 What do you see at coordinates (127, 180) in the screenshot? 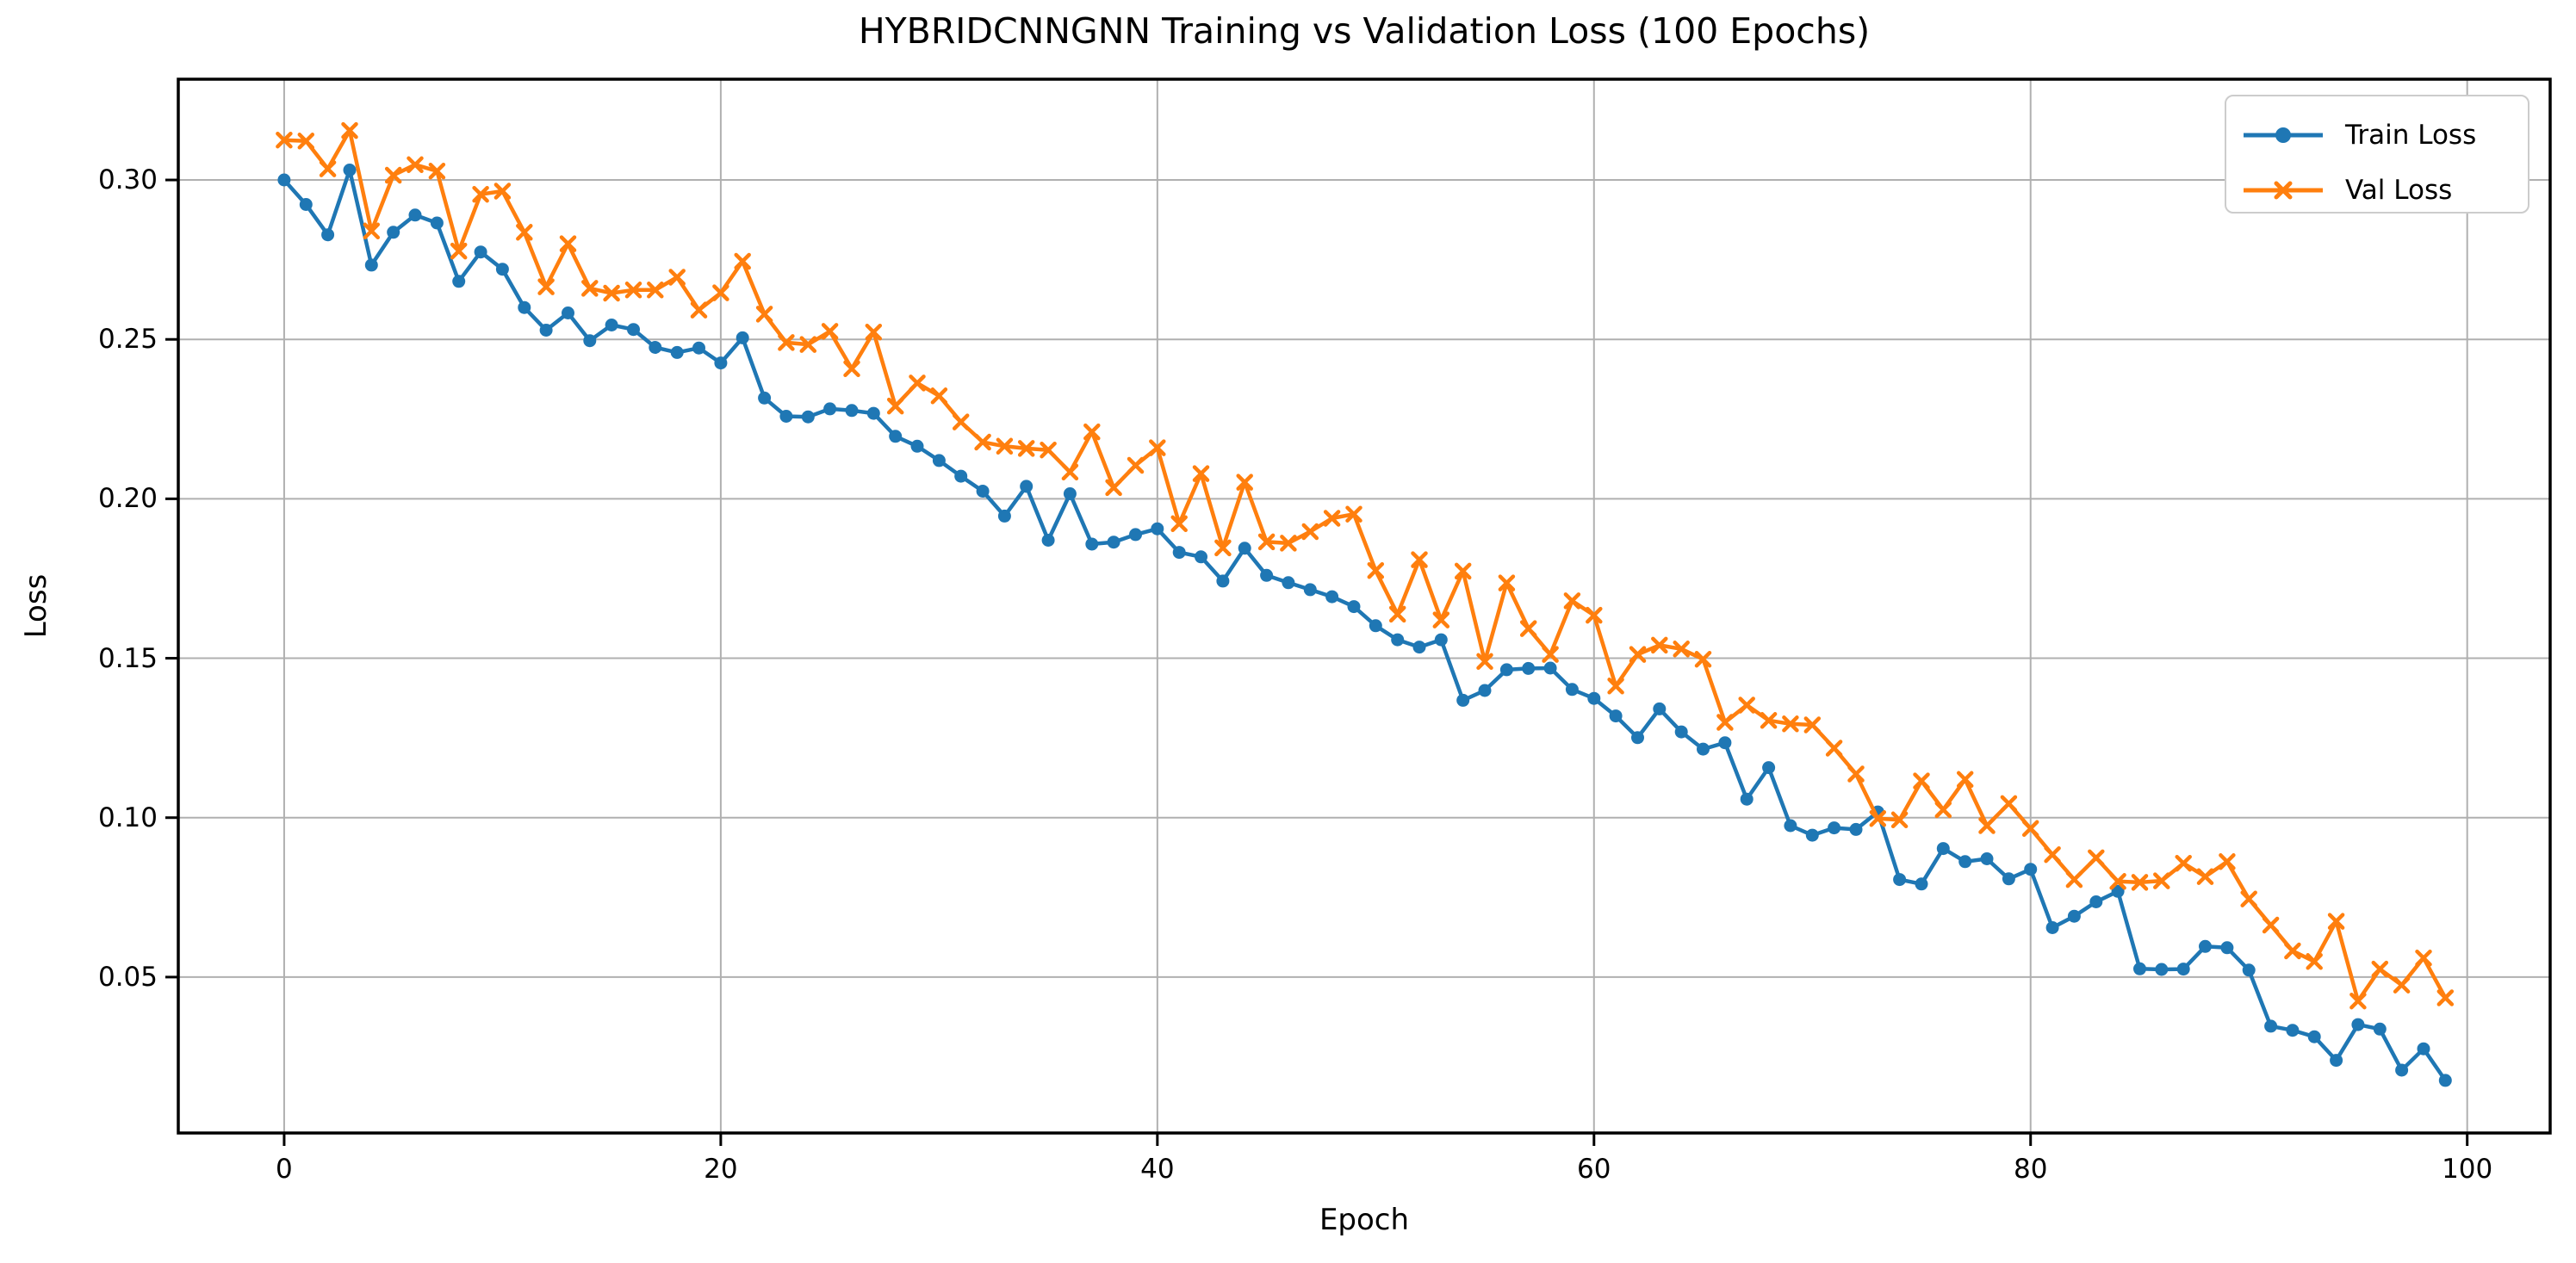
I see `y-tick-label: 0.30` at bounding box center [127, 180].